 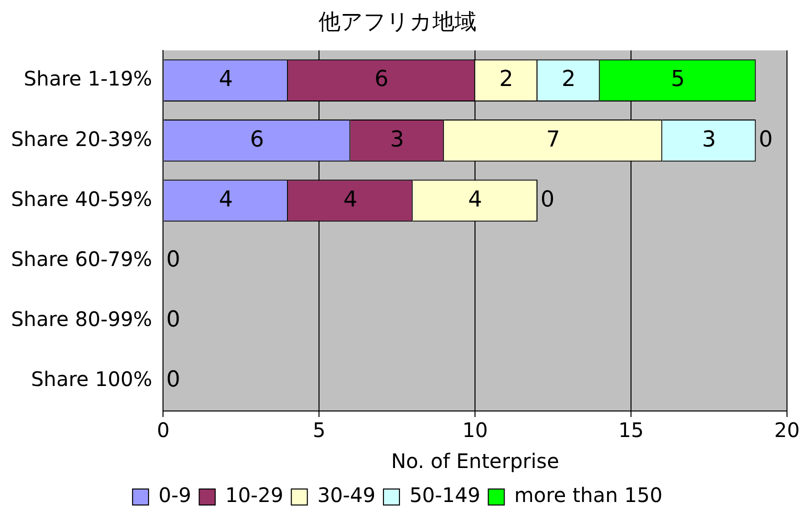 What do you see at coordinates (254, 495) in the screenshot?
I see `legend-label: 10-29` at bounding box center [254, 495].